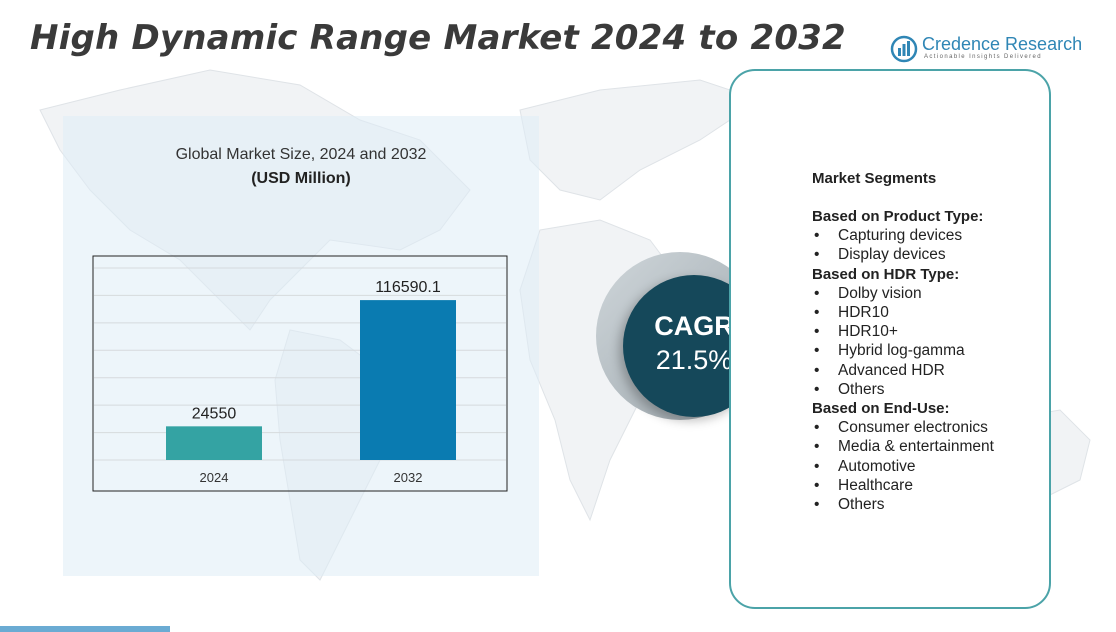 This screenshot has height=632, width=1116. What do you see at coordinates (881, 409) in the screenshot?
I see `segment-group-heading: Based on End-Use:` at bounding box center [881, 409].